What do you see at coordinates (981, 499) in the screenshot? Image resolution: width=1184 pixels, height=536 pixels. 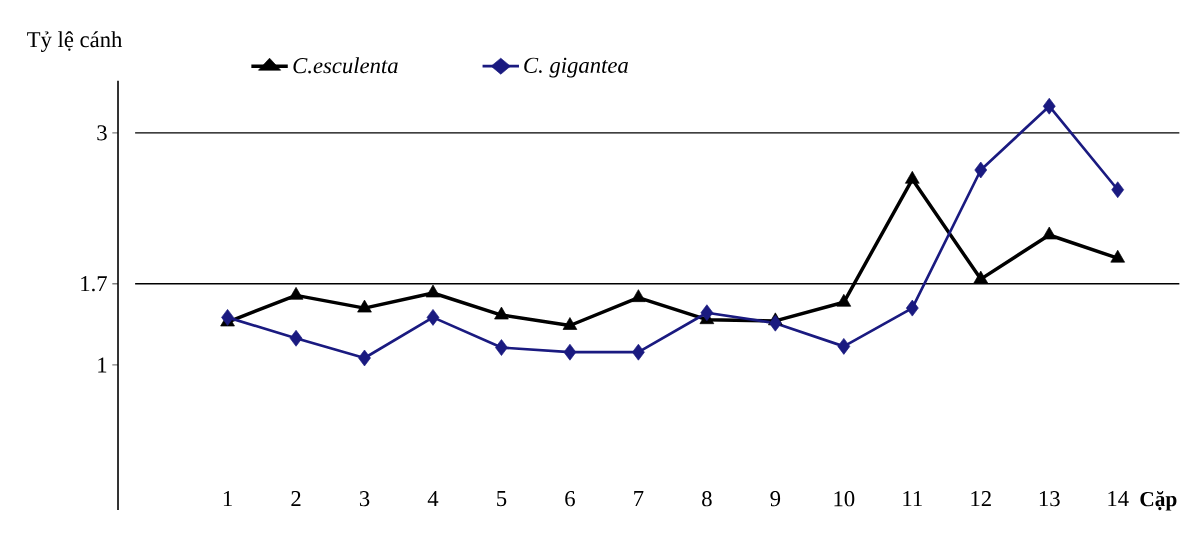 I see `x-tick-label: 12` at bounding box center [981, 499].